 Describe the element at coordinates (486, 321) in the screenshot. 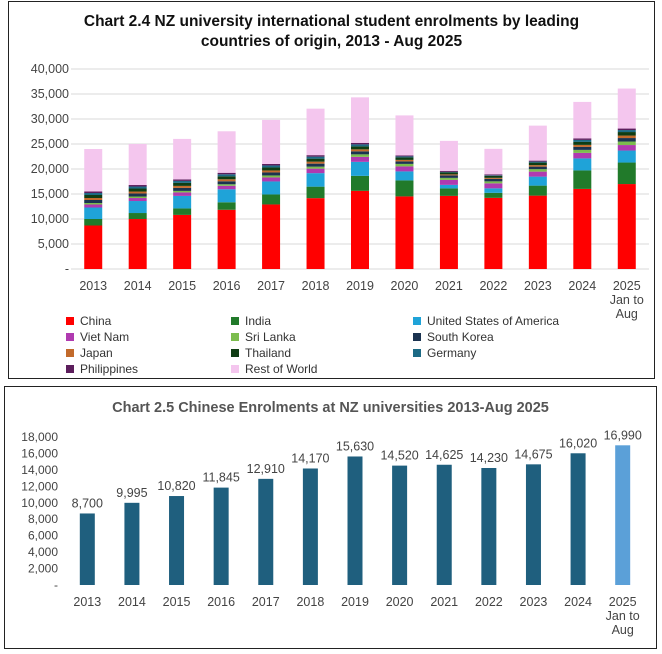

I see `legend-item: United States of America` at that location.